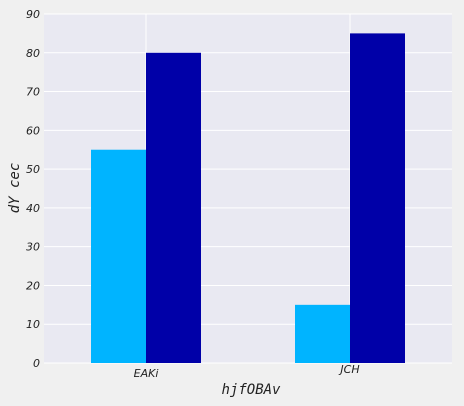 Image resolution: width=464 pixels, height=406 pixels. Describe the element at coordinates (15, 188) in the screenshot. I see `y-axis-title: dY cec` at that location.